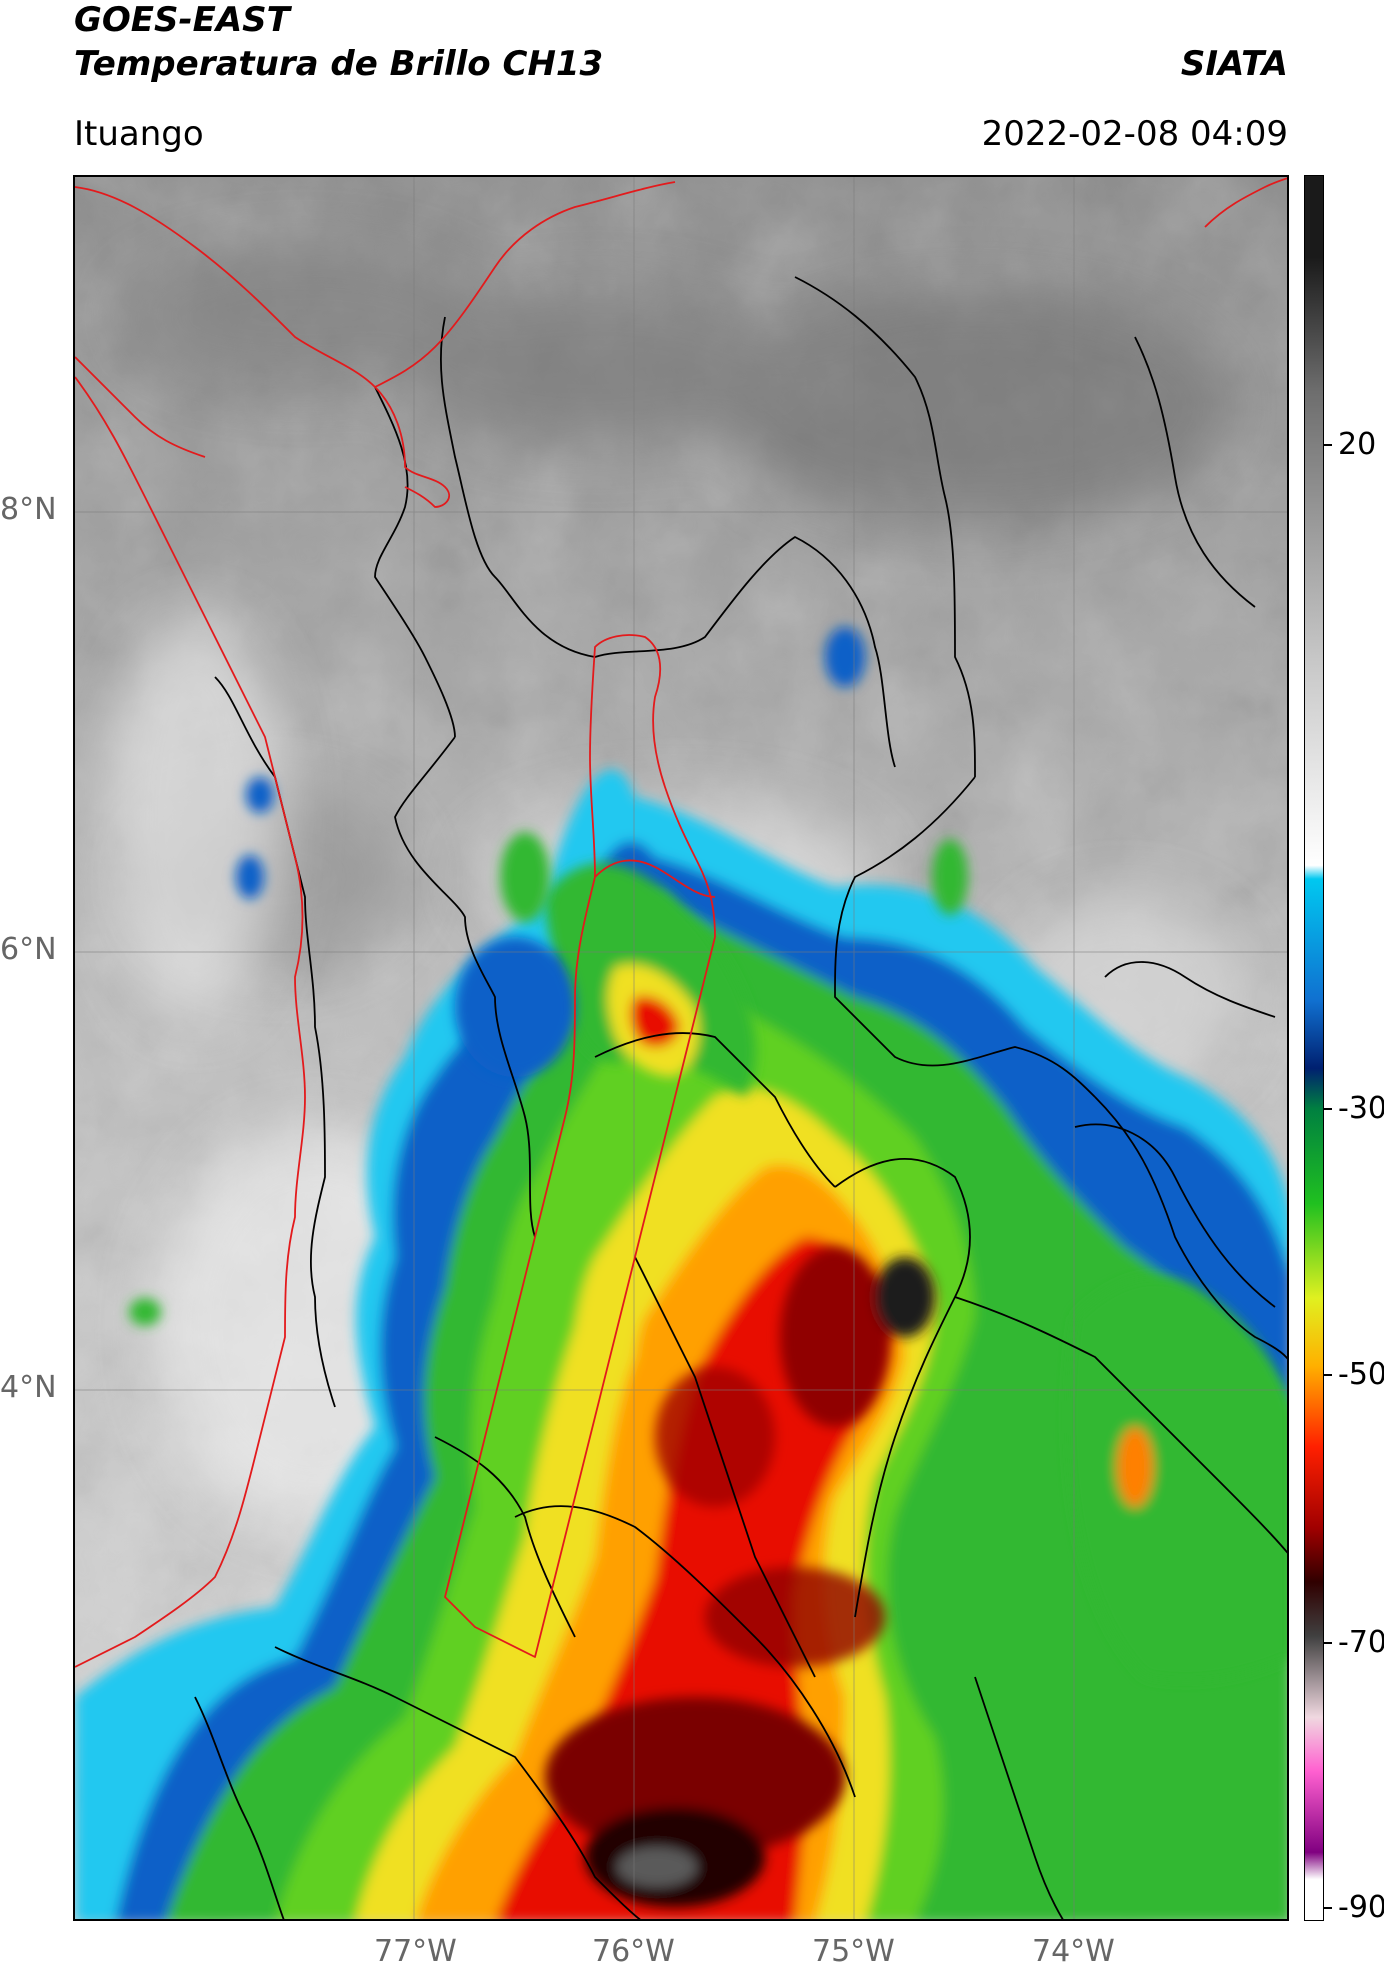 The width and height of the screenshot is (1384, 1981). Describe the element at coordinates (853, 1951) in the screenshot. I see `lon-tick-75W: 75°W` at that location.